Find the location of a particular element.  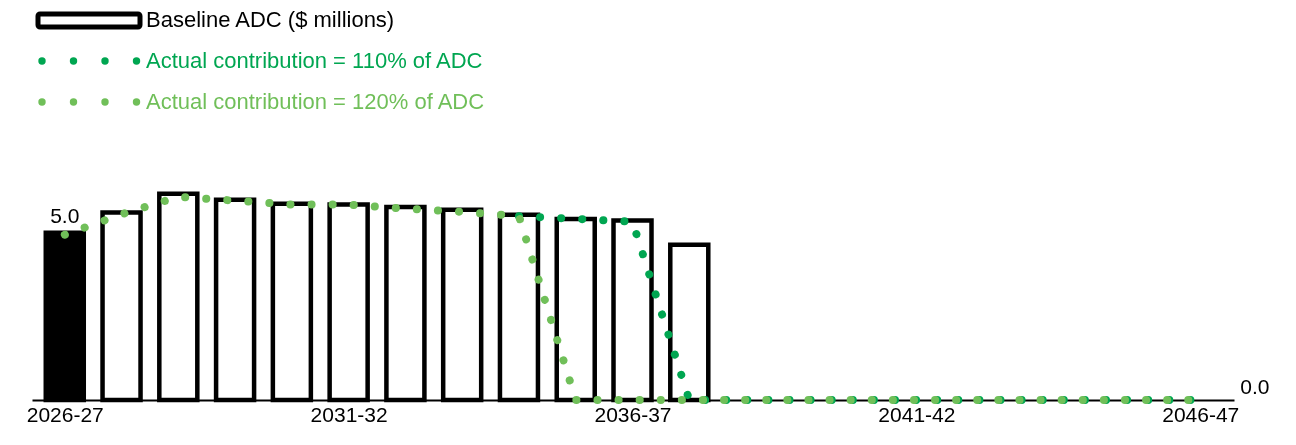

annotation: 0.0 is located at coordinates (1255, 386).